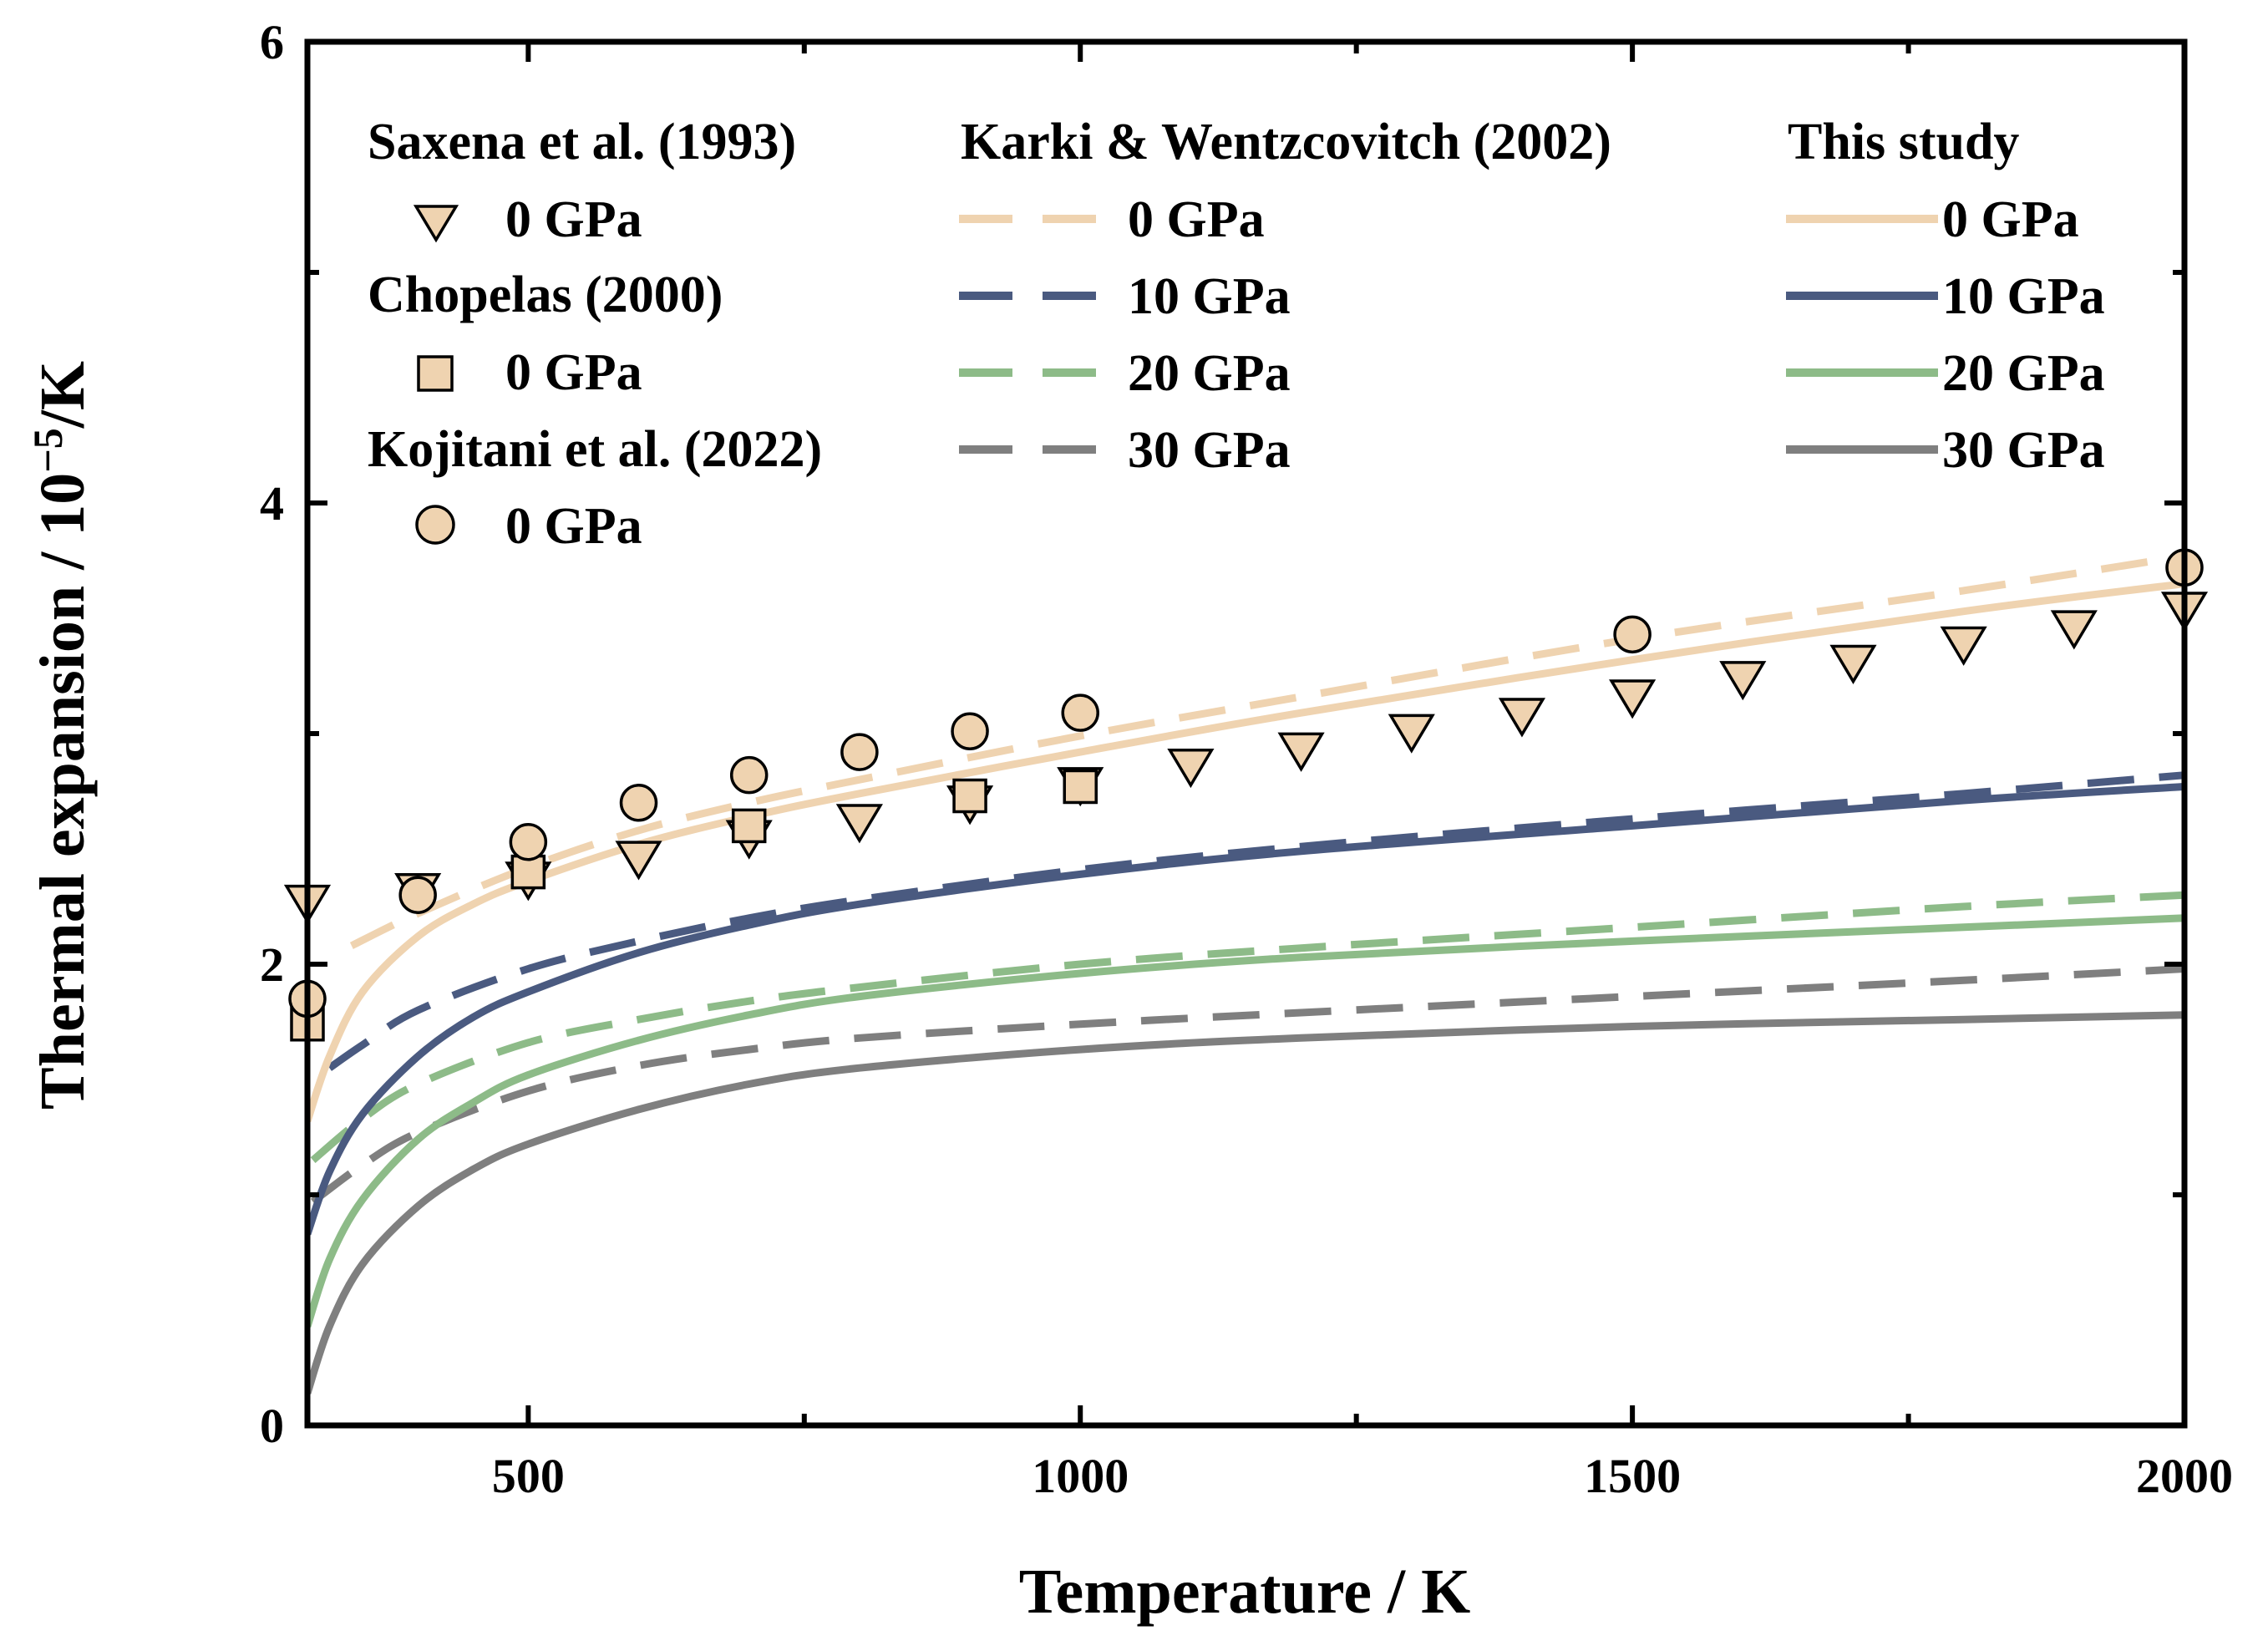  What do you see at coordinates (47, 451) in the screenshot?
I see `y-axis-title-exponent: −5` at bounding box center [47, 451].